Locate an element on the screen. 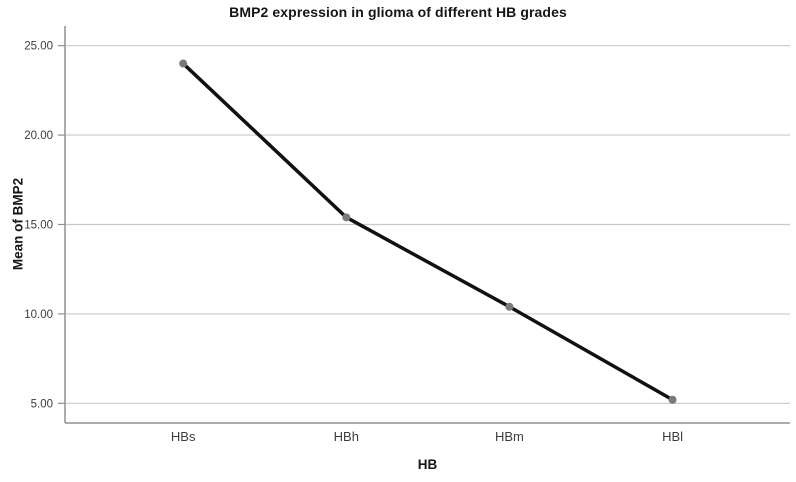  y-tick-label: 25.00 is located at coordinates (38, 47).